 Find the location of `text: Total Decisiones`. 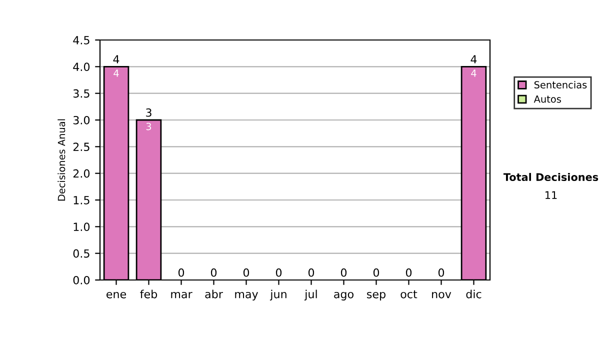

text: Total Decisiones is located at coordinates (550, 177).